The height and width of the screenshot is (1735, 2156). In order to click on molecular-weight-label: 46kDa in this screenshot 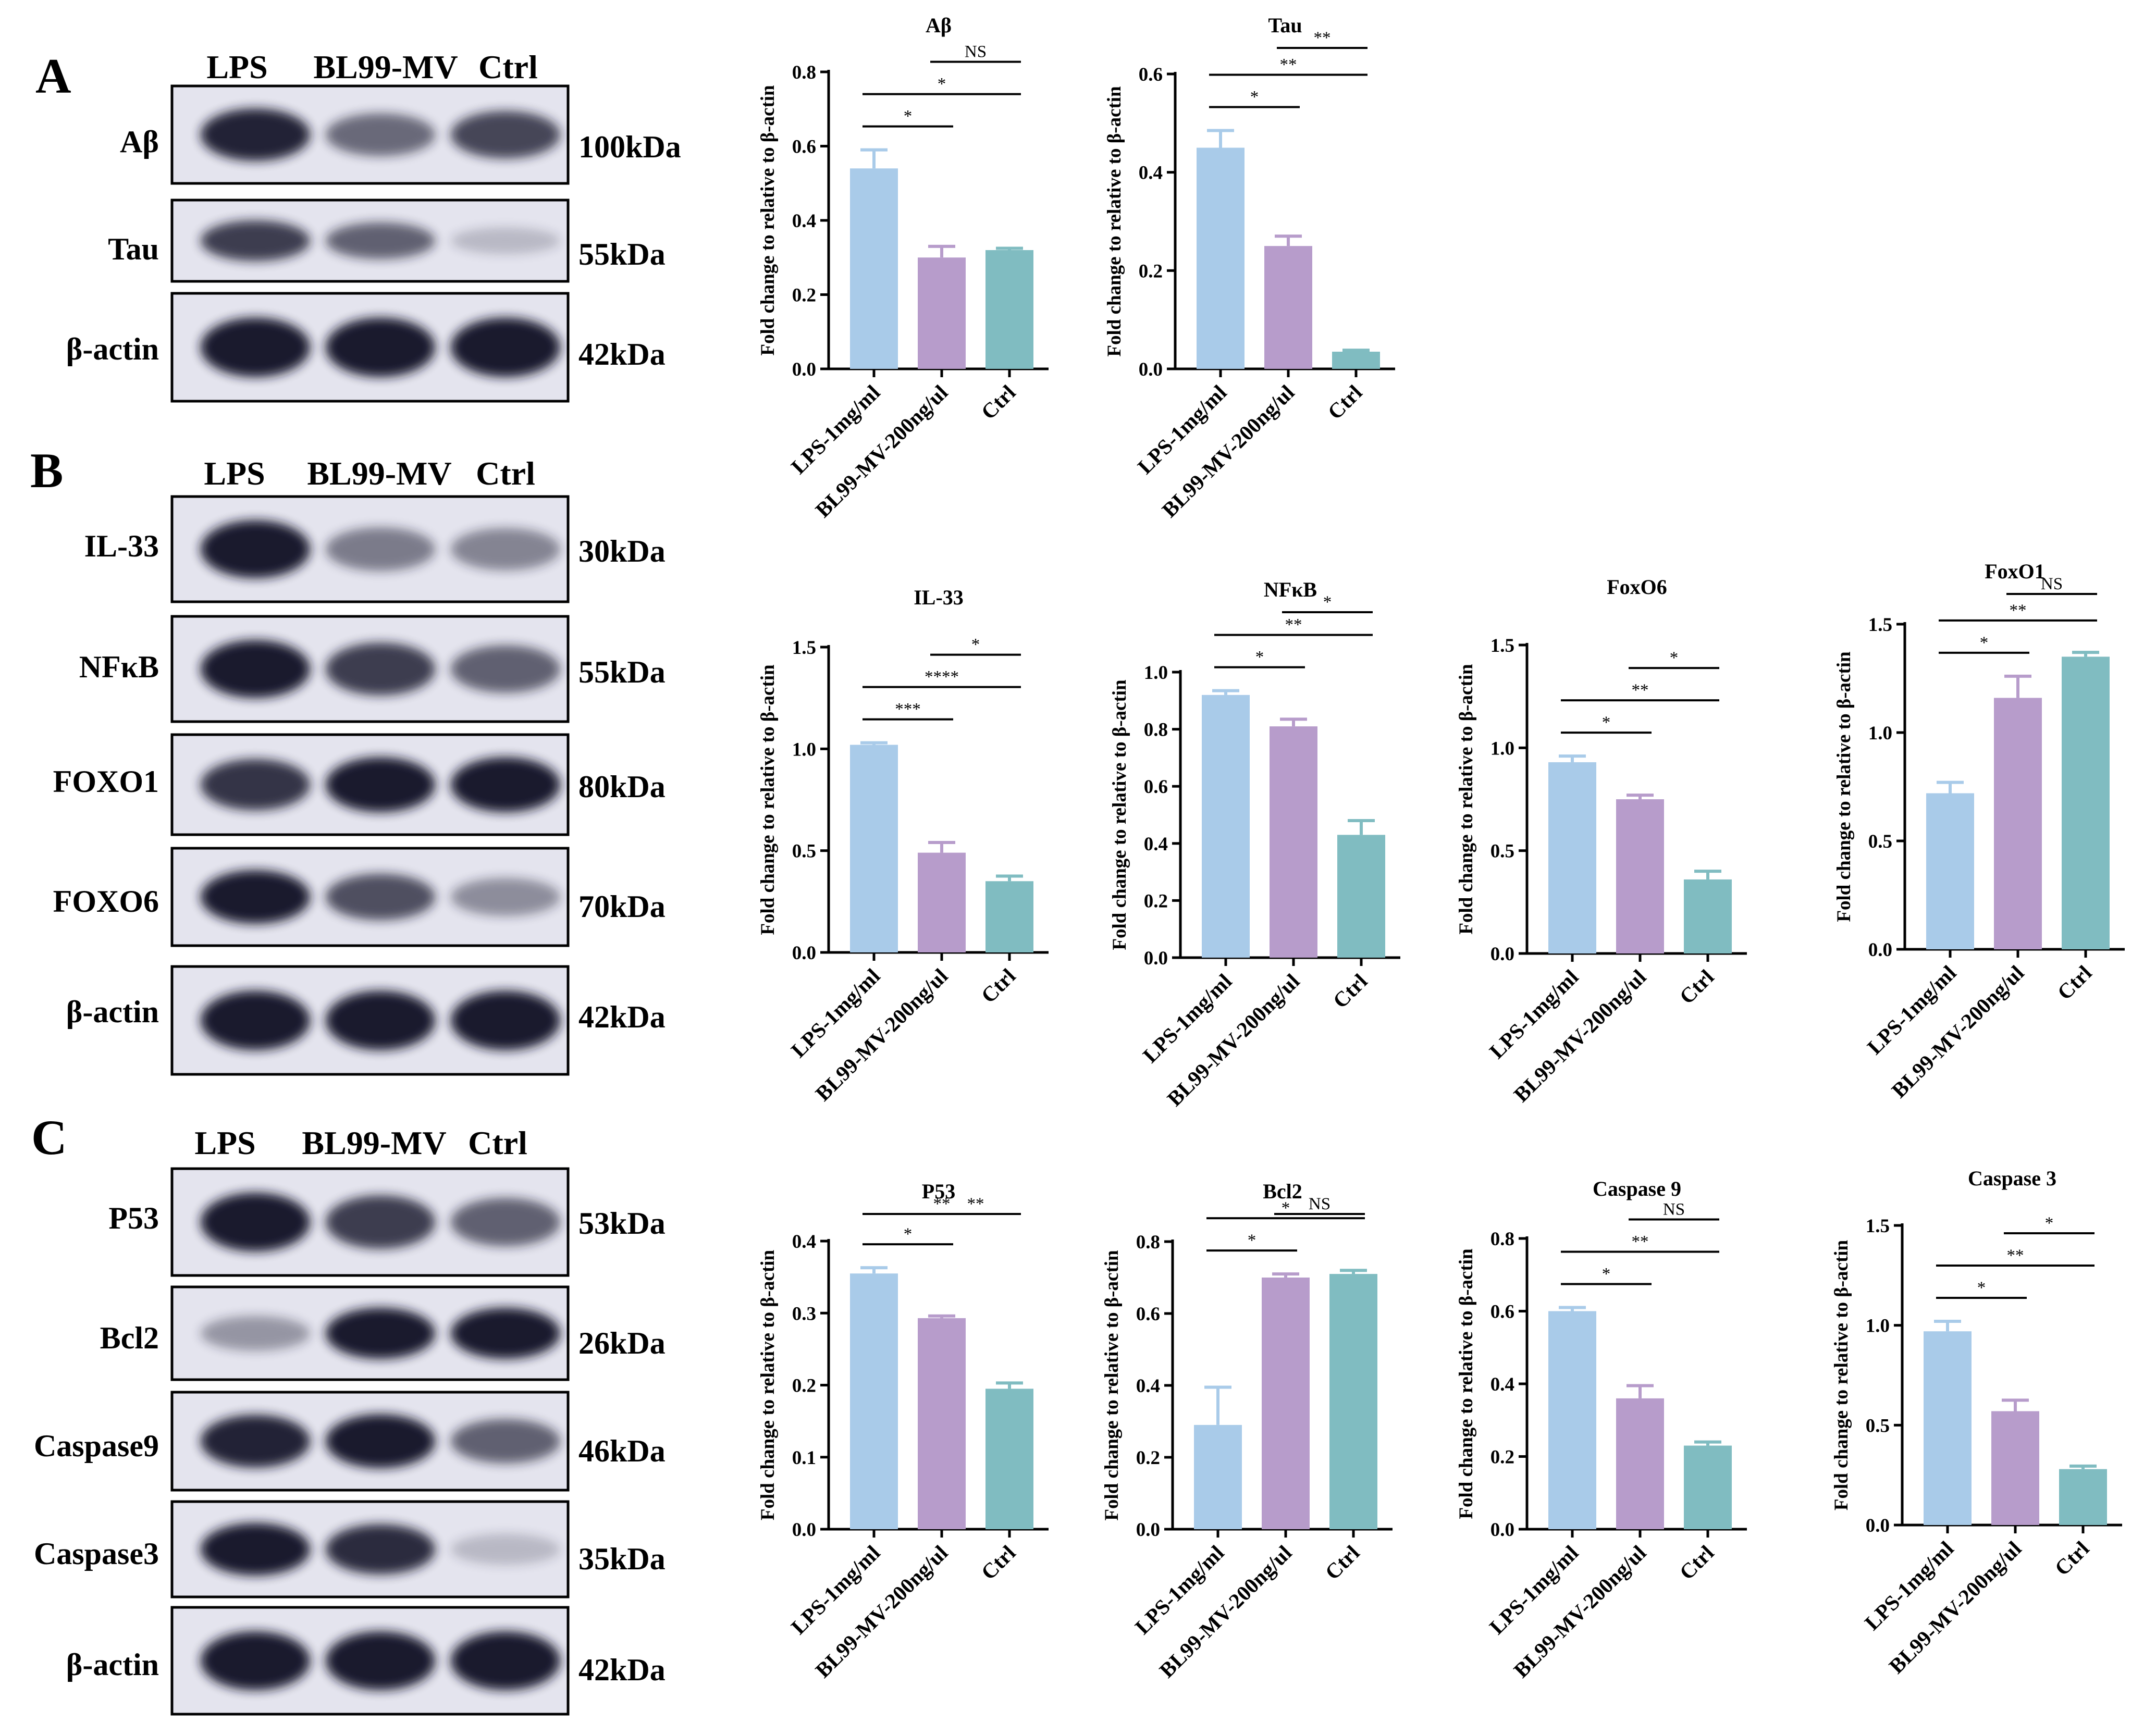, I will do `click(622, 1451)`.